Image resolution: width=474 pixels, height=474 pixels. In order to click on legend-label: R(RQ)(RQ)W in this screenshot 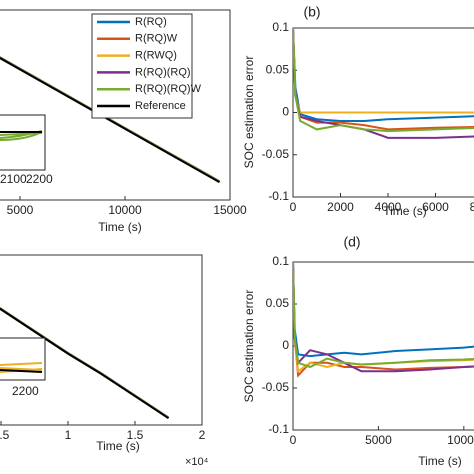, I will do `click(168, 89)`.